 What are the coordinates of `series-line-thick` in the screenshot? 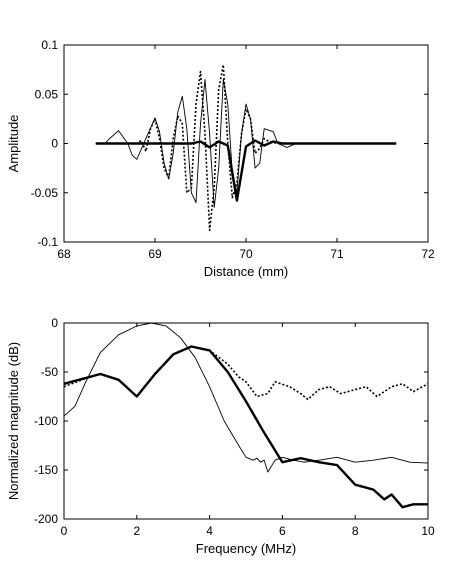 It's located at (246, 170).